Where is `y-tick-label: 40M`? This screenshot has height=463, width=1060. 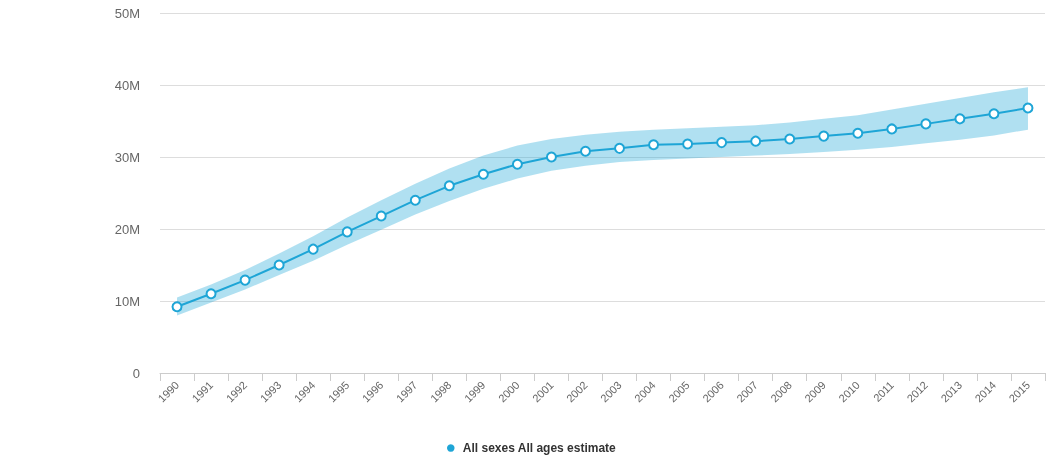
y-tick-label: 40M is located at coordinates (127, 85).